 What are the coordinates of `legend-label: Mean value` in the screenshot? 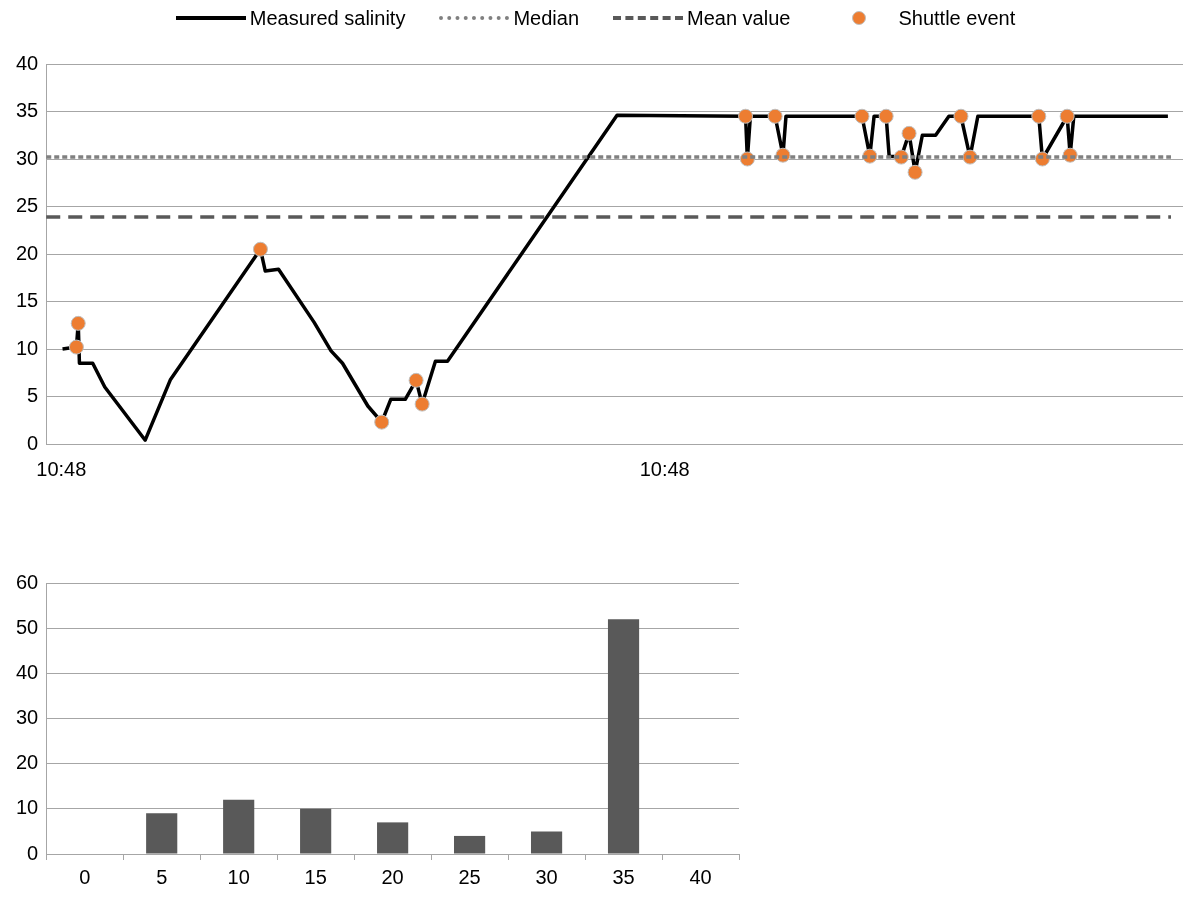 It's located at (739, 18).